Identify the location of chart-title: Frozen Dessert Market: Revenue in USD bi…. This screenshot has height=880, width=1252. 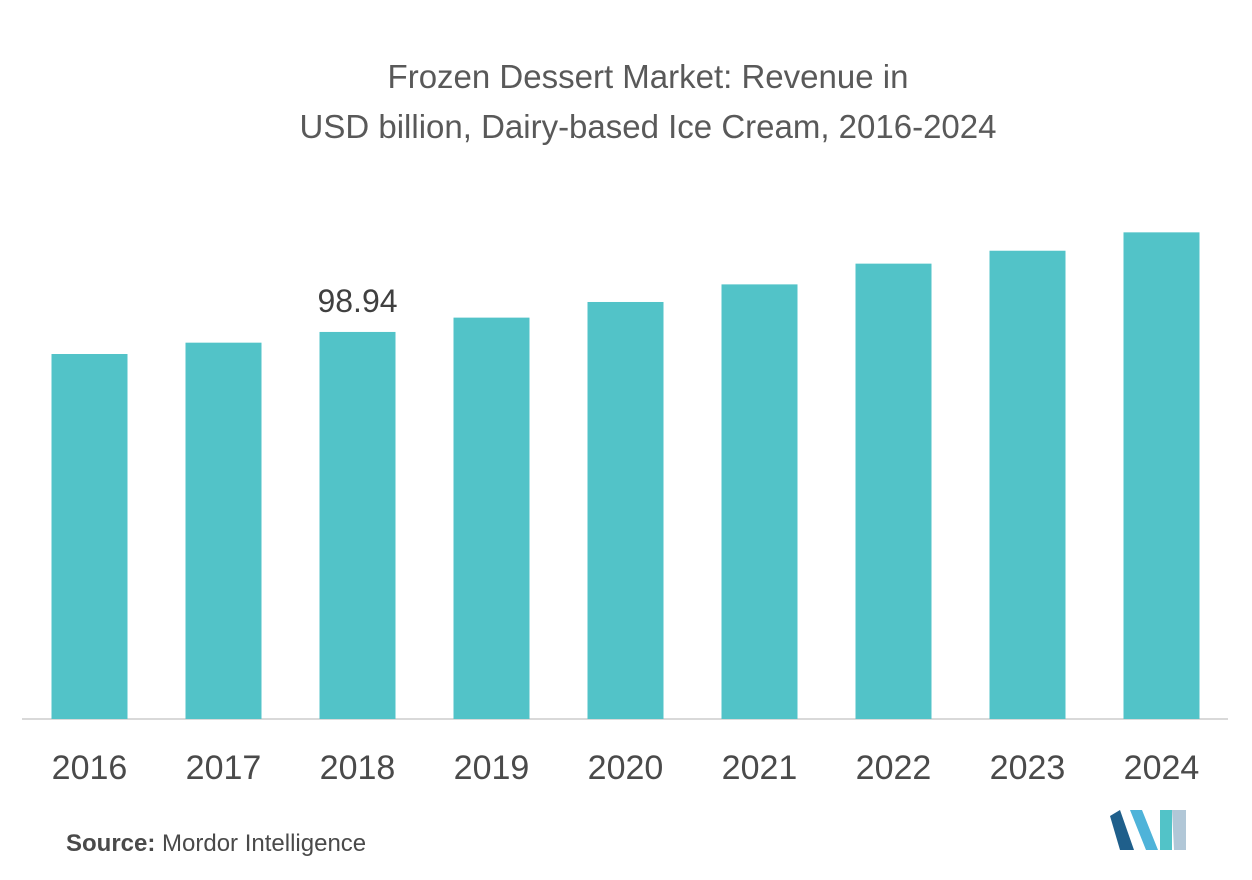
(626, 102).